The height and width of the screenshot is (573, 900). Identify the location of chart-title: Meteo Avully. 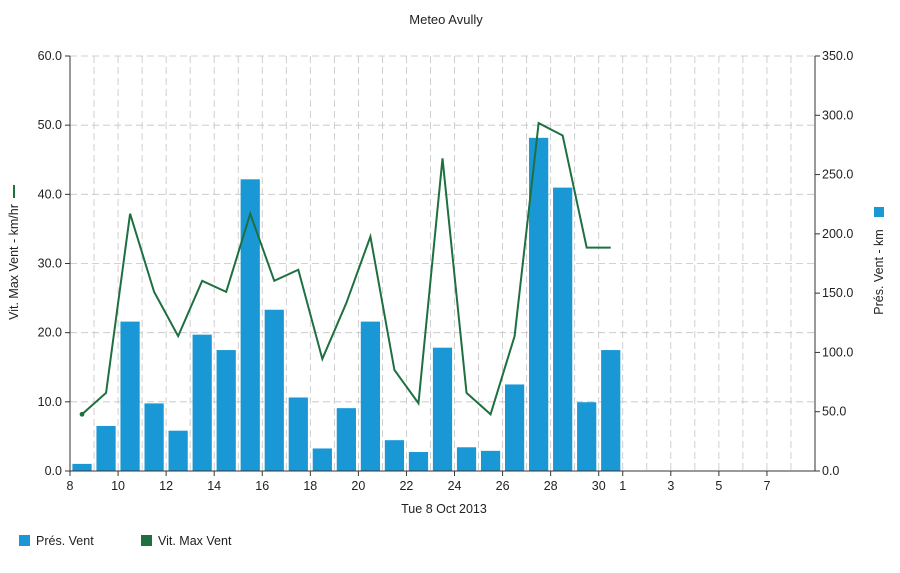
(446, 19).